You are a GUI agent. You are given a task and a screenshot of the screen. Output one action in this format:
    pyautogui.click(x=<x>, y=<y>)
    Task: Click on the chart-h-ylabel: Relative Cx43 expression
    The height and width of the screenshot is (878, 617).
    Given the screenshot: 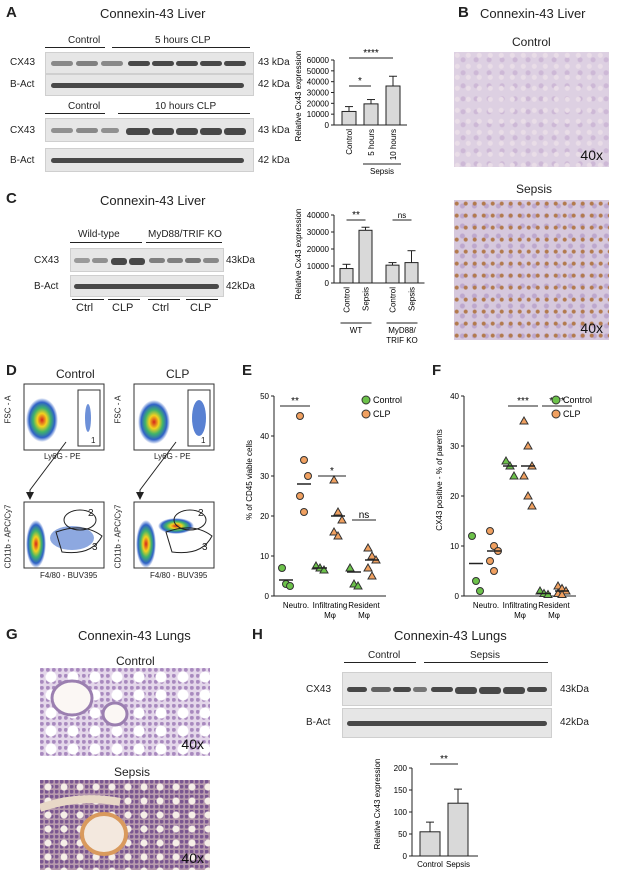 What is the action you would take?
    pyautogui.click(x=377, y=804)
    